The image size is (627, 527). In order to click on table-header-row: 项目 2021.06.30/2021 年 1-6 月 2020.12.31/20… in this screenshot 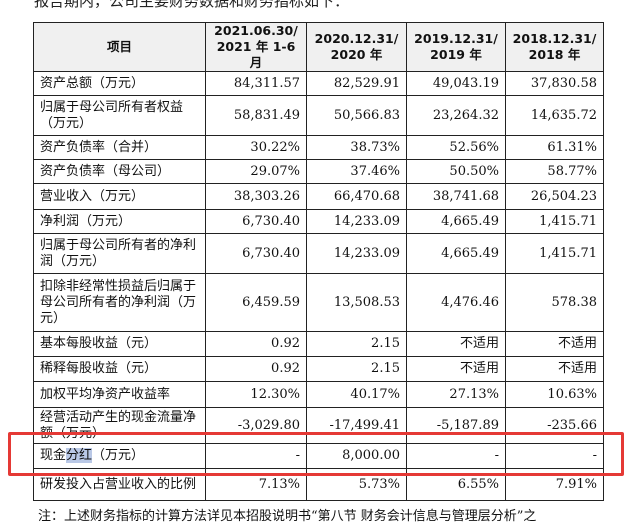, I will do `click(318, 47)`.